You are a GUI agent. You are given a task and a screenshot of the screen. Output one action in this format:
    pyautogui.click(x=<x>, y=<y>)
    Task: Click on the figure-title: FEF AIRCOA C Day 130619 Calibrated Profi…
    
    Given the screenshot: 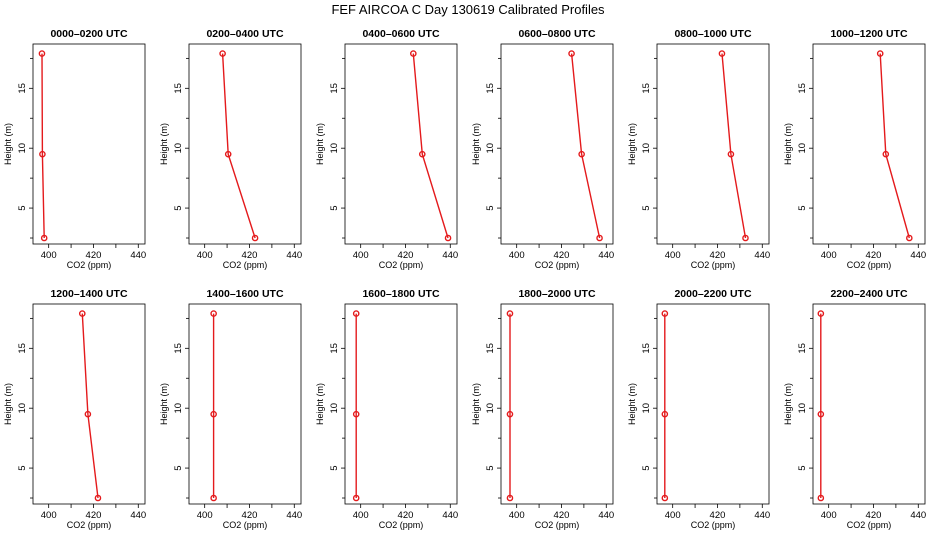 What is the action you would take?
    pyautogui.click(x=468, y=9)
    